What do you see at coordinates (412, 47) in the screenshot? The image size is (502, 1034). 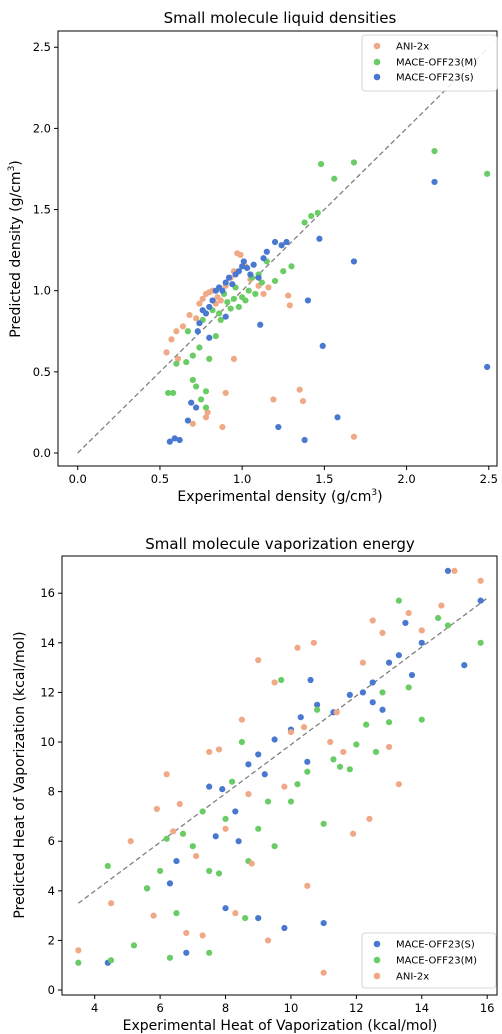 I see `legend-label-ani-2x: ANI-2x` at bounding box center [412, 47].